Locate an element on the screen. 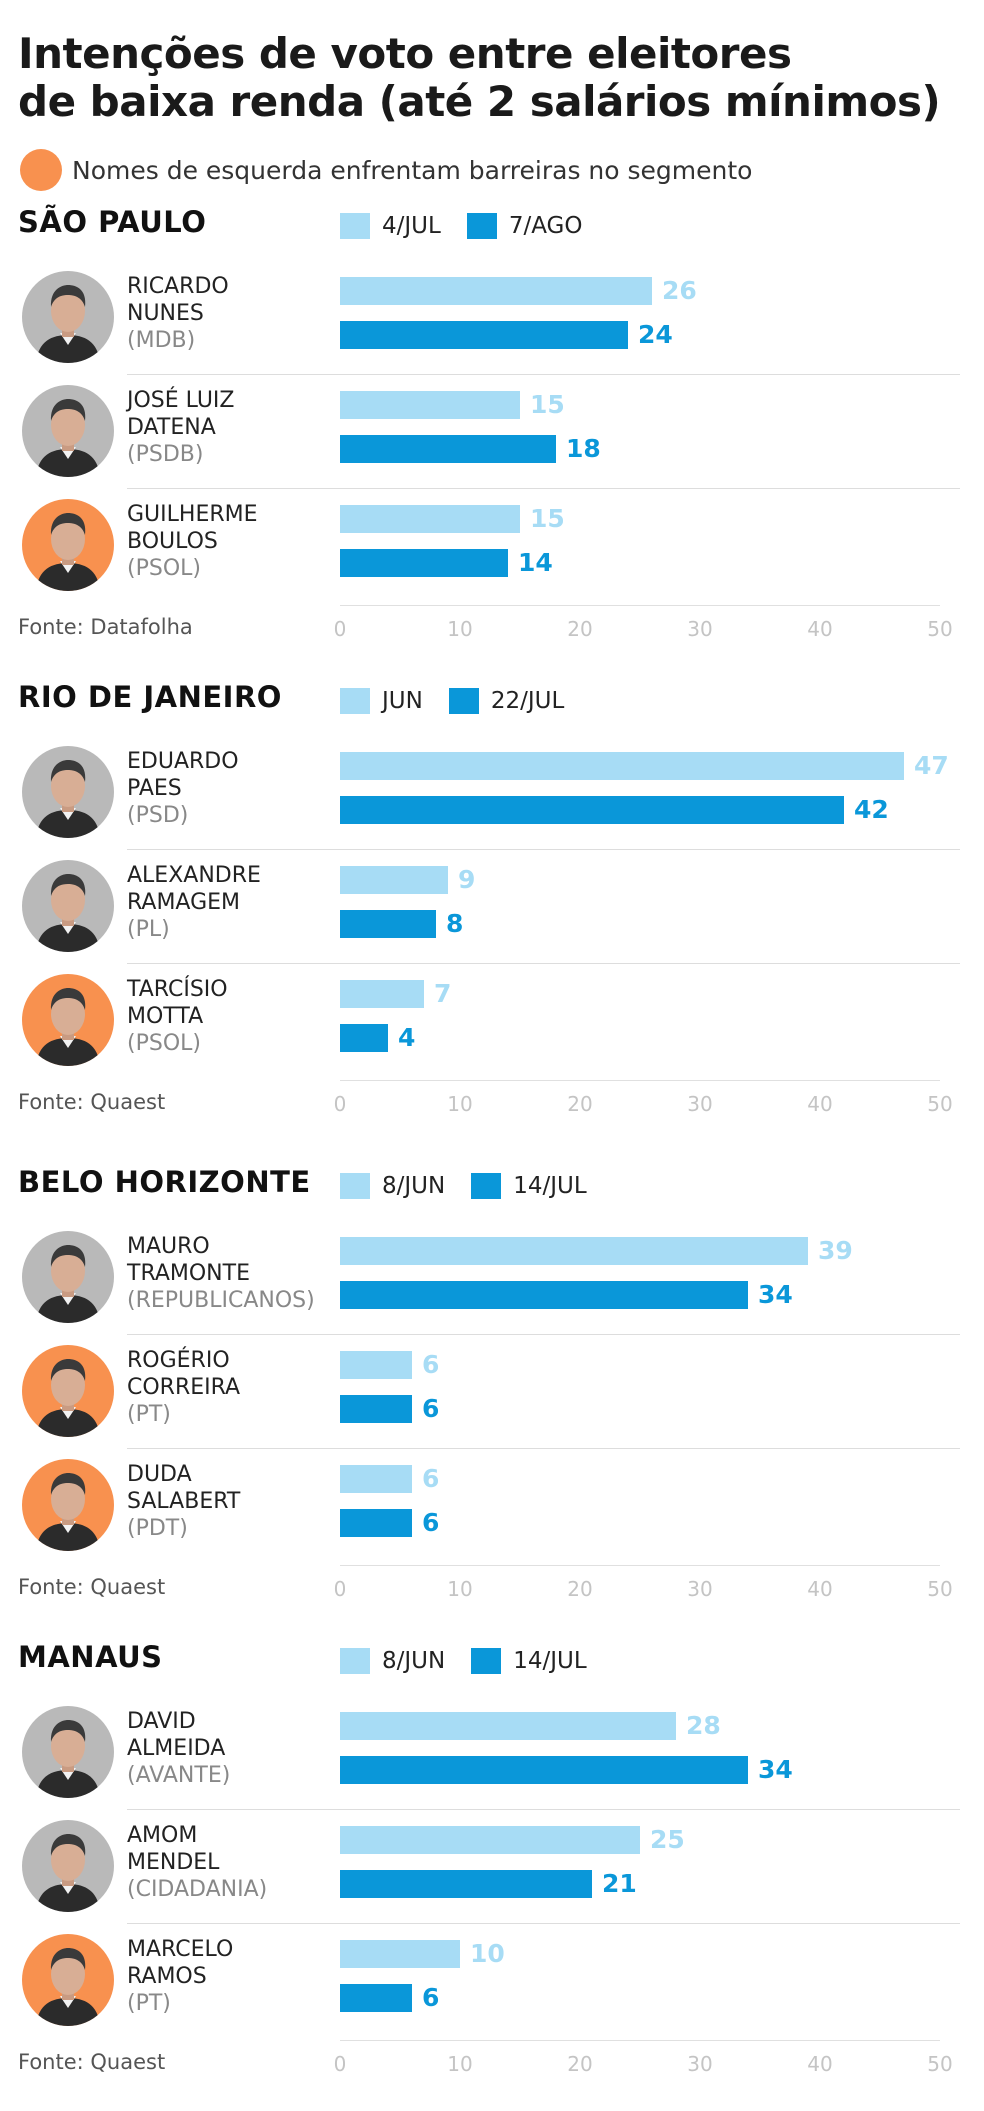  title-line-1: Intenções de voto entre eleitores is located at coordinates (405, 53).